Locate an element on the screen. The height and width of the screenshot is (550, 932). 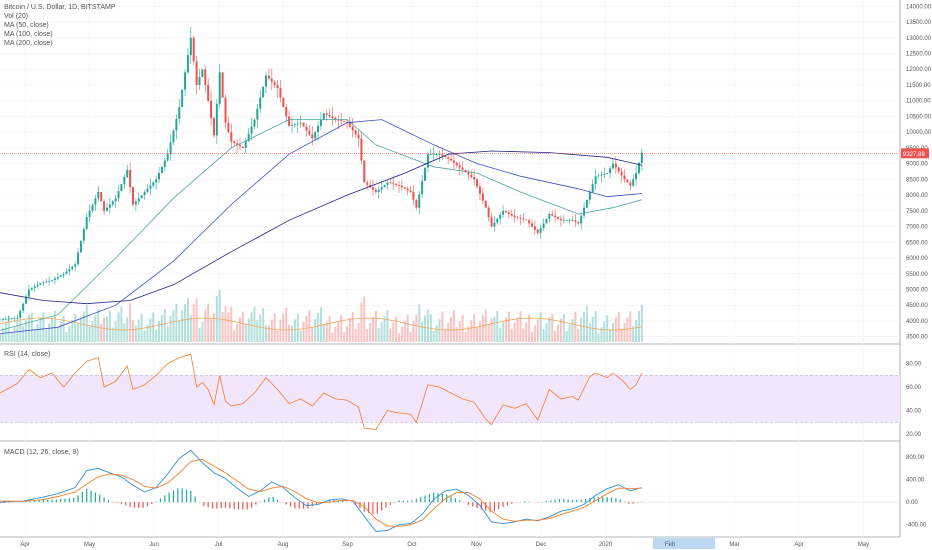
rsi-legend: RSI (14, close) is located at coordinates (27, 354).